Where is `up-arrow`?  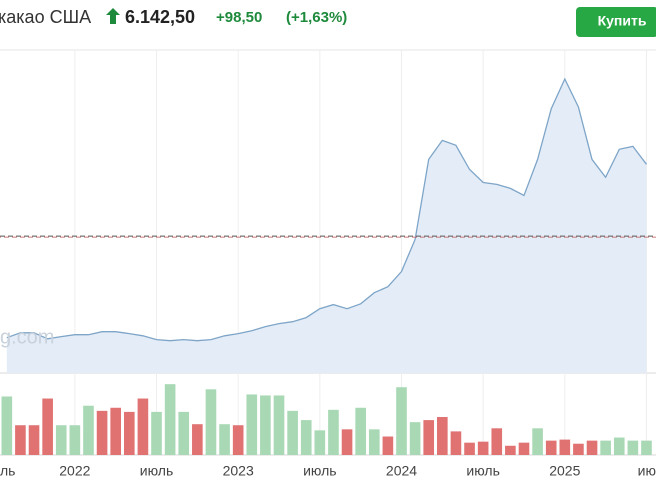 up-arrow is located at coordinates (113, 16).